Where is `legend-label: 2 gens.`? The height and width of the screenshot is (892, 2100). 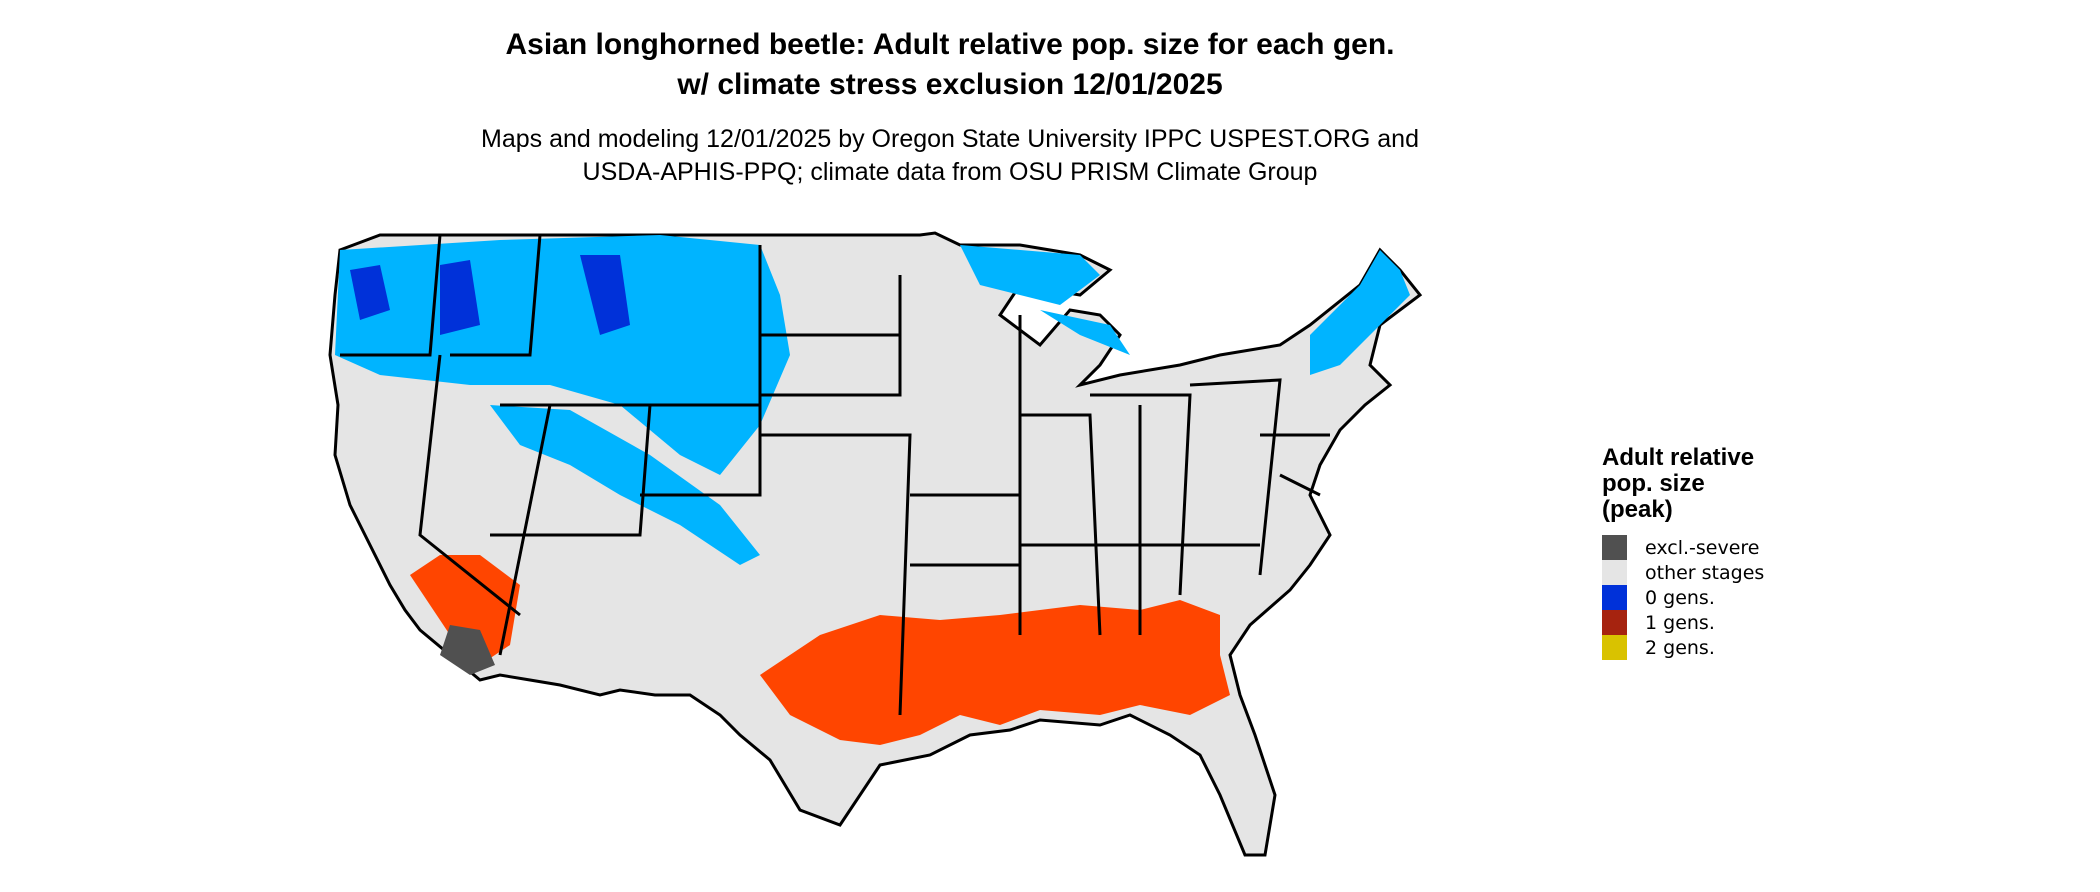 legend-label: 2 gens. is located at coordinates (1680, 647).